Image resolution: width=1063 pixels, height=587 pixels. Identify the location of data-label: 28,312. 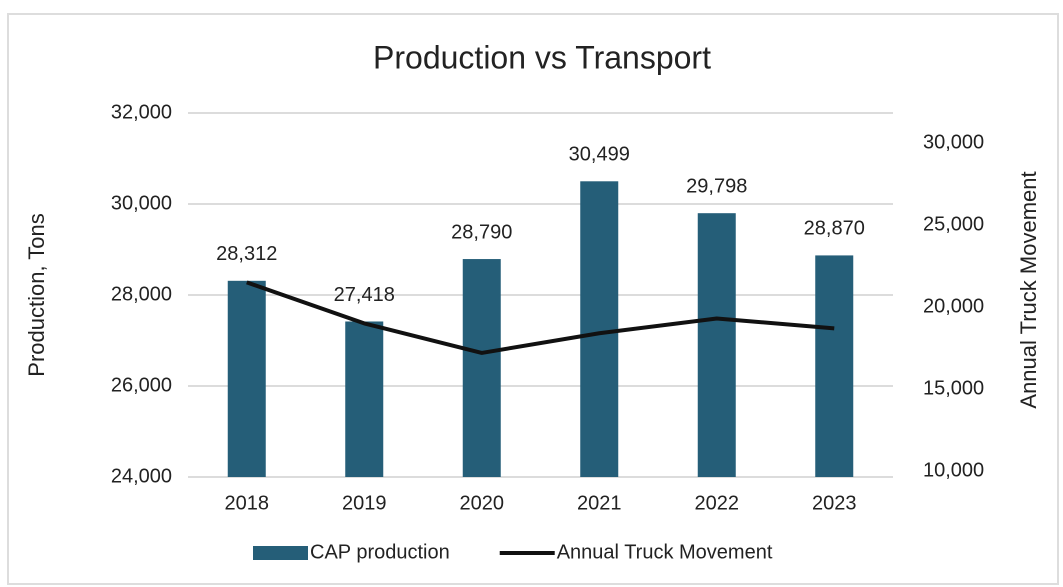
(246, 254).